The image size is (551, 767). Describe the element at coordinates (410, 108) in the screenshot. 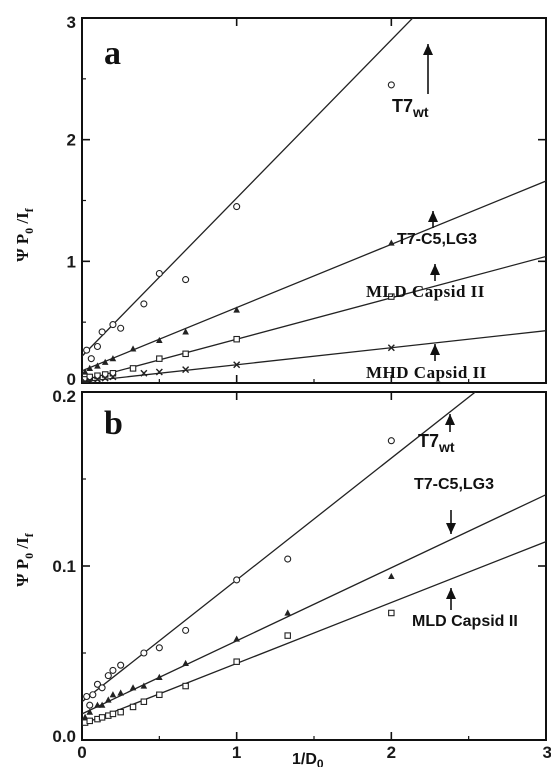

I see `annotation-t7wt-a: T7wt` at that location.